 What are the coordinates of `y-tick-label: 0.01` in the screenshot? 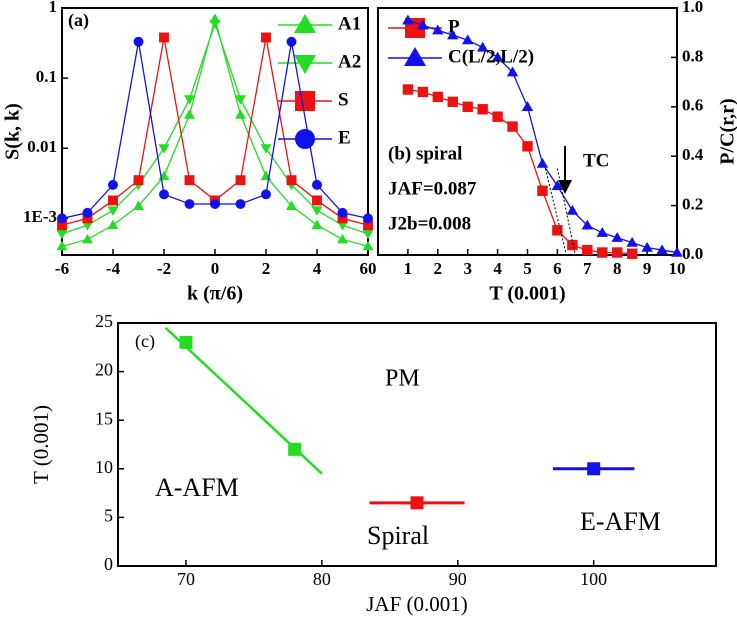 It's located at (42, 146).